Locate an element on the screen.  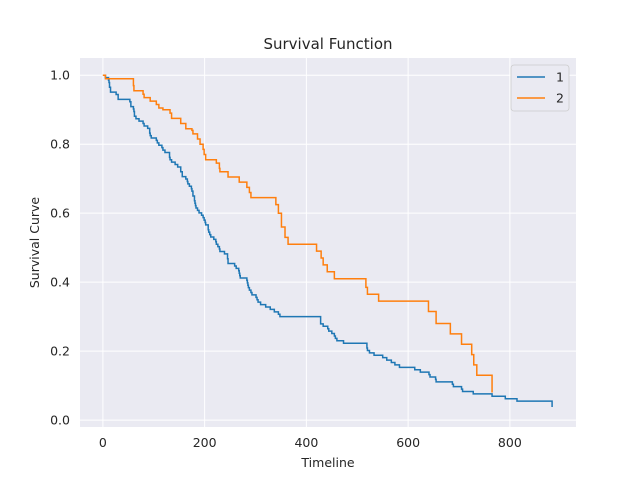
x-tick-label: 200 is located at coordinates (205, 442).